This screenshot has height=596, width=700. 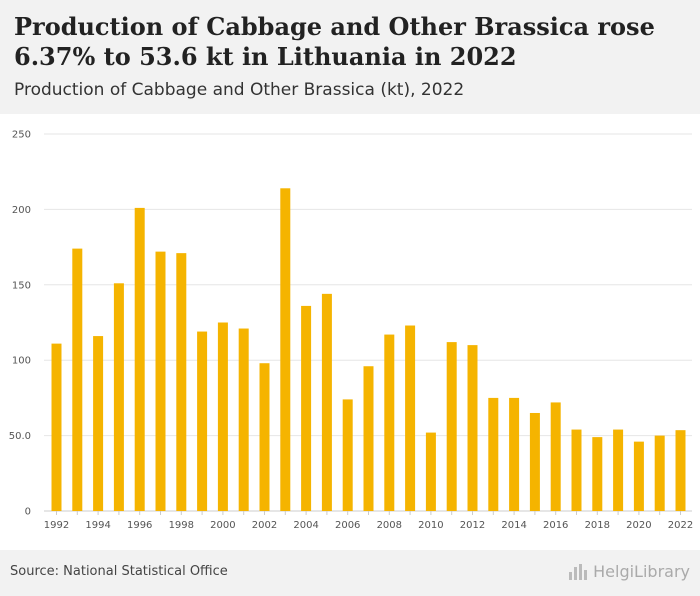 I want to click on x-tick-label: 1992, so click(x=56, y=525).